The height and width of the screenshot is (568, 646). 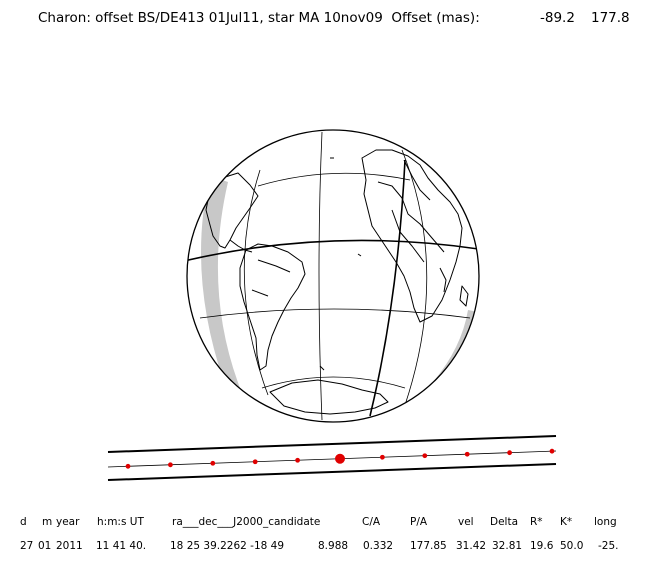 I want to click on south-limit-line, so click(x=332, y=472).